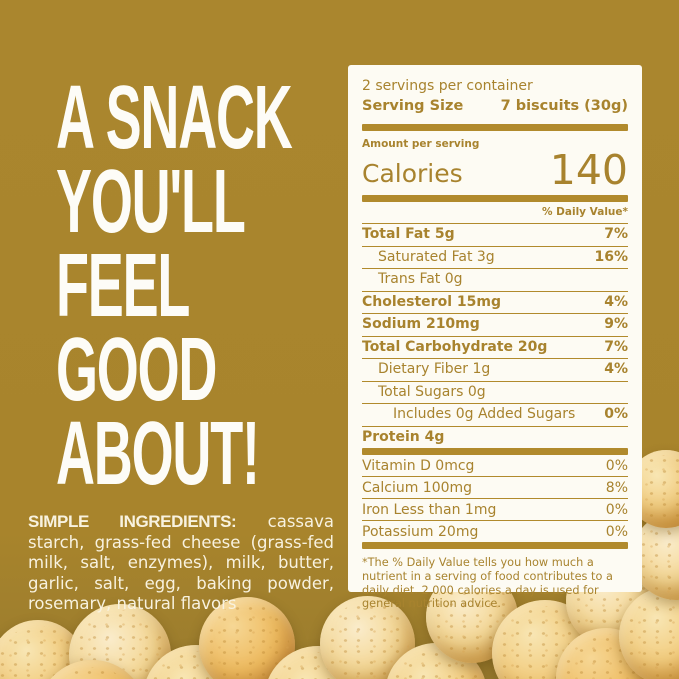 Image resolution: width=679 pixels, height=679 pixels. Describe the element at coordinates (616, 414) in the screenshot. I see `nutrition-row-value: 0%` at that location.